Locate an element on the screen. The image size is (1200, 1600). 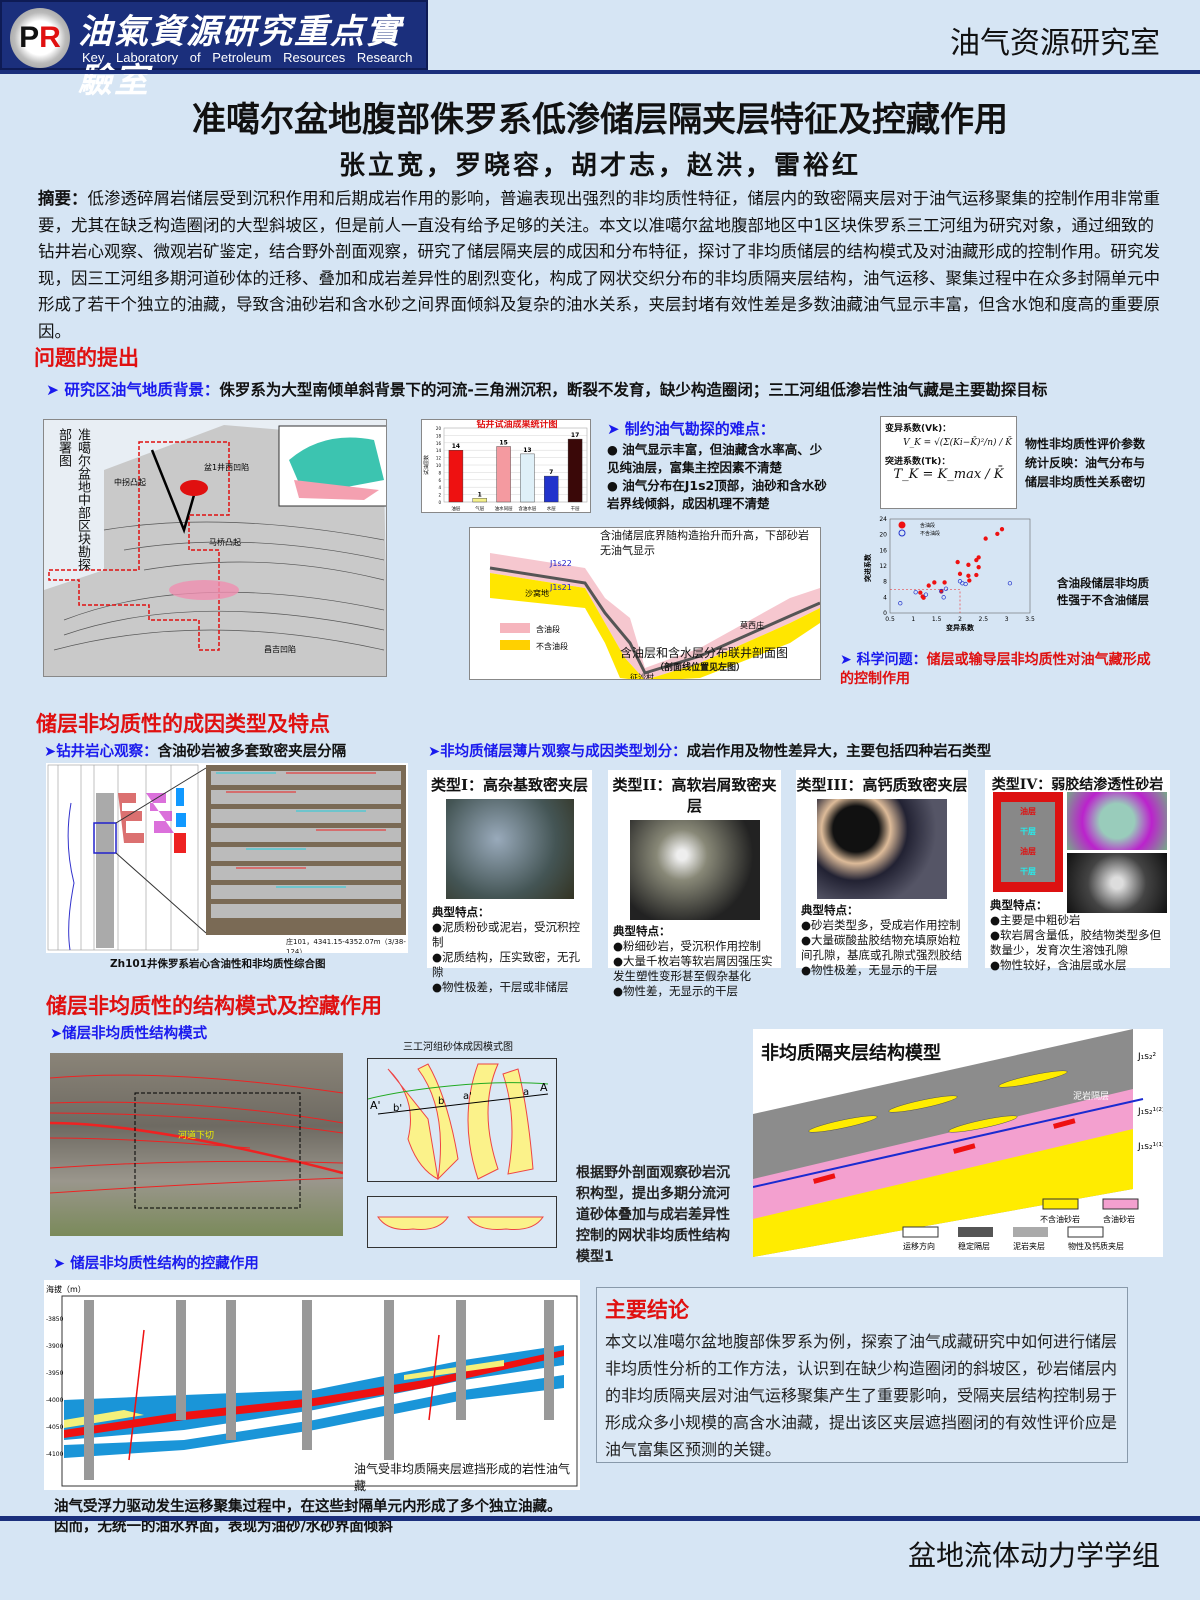
legend-label: 含油段 is located at coordinates (927, 525).